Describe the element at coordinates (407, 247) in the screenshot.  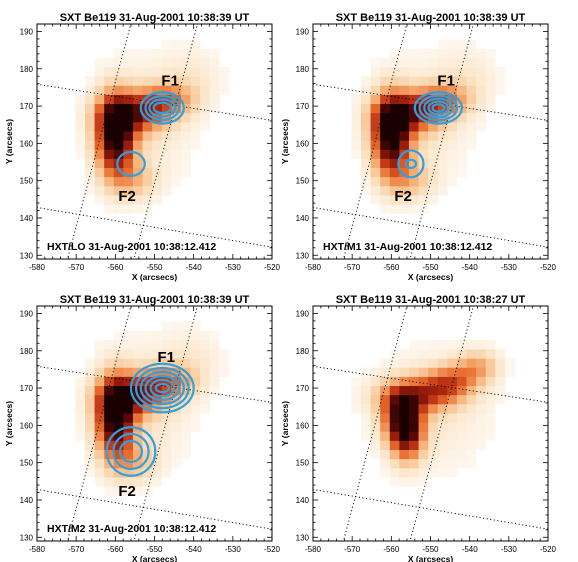
I see `panel-caption: HXT/M1 31-Aug-2001 10:38:12.412` at that location.